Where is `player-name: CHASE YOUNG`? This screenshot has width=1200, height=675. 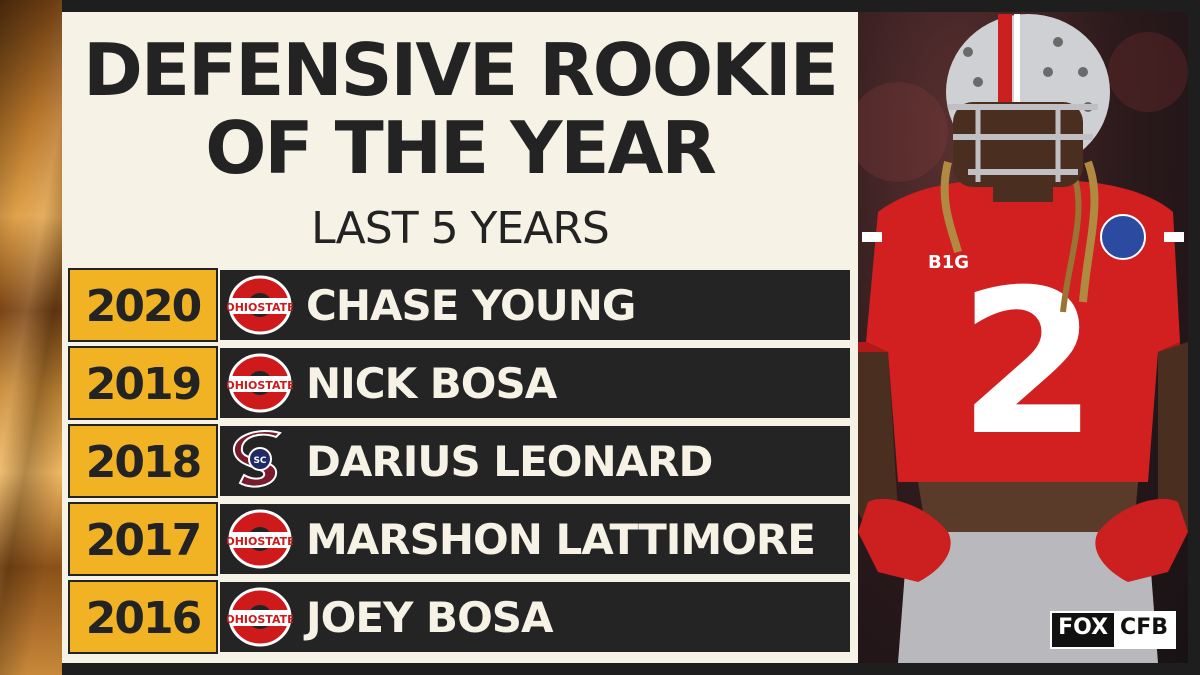 player-name: CHASE YOUNG is located at coordinates (471, 305).